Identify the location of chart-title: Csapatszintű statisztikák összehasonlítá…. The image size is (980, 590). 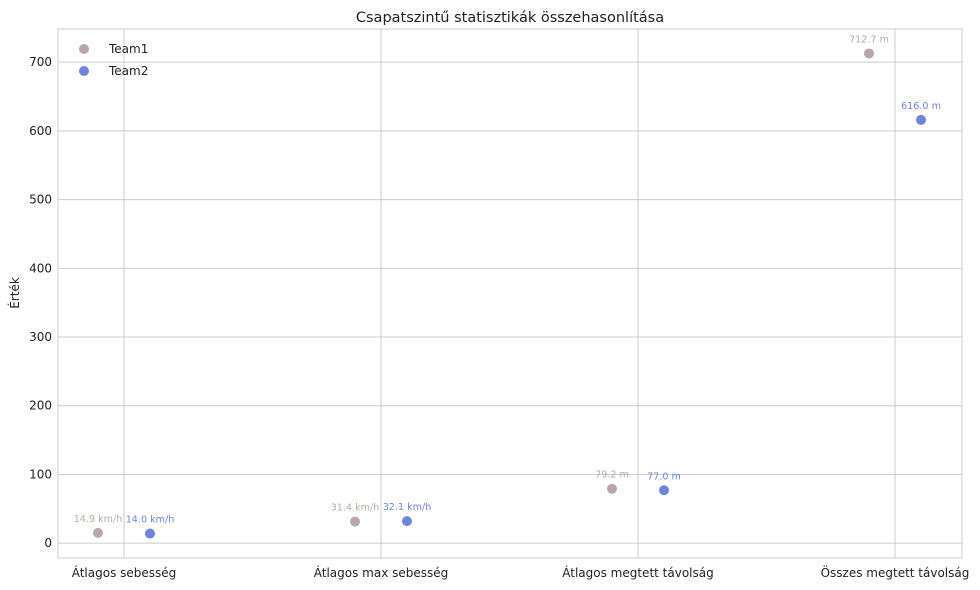
(510, 18).